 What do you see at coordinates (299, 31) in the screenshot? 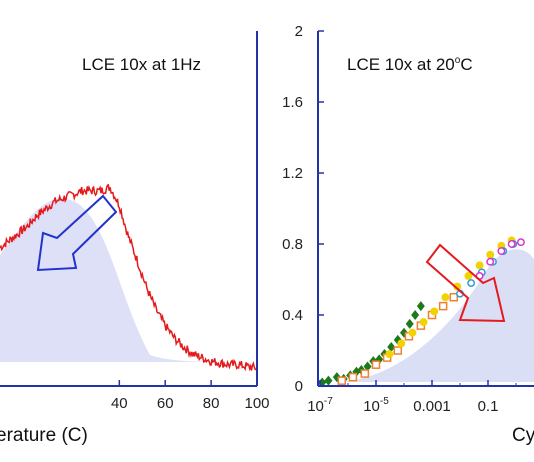
I see `right-y-tick-label: 2` at bounding box center [299, 31].